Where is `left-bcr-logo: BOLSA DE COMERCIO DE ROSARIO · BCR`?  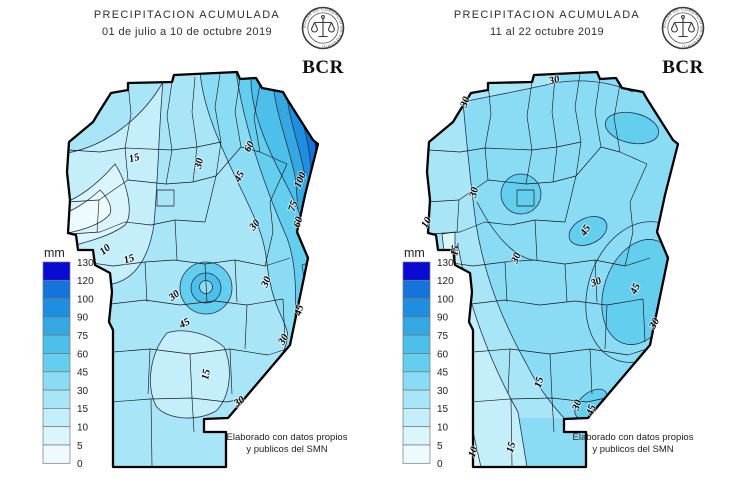
left-bcr-logo: BOLSA DE COMERCIO DE ROSARIO · BCR is located at coordinates (323, 42).